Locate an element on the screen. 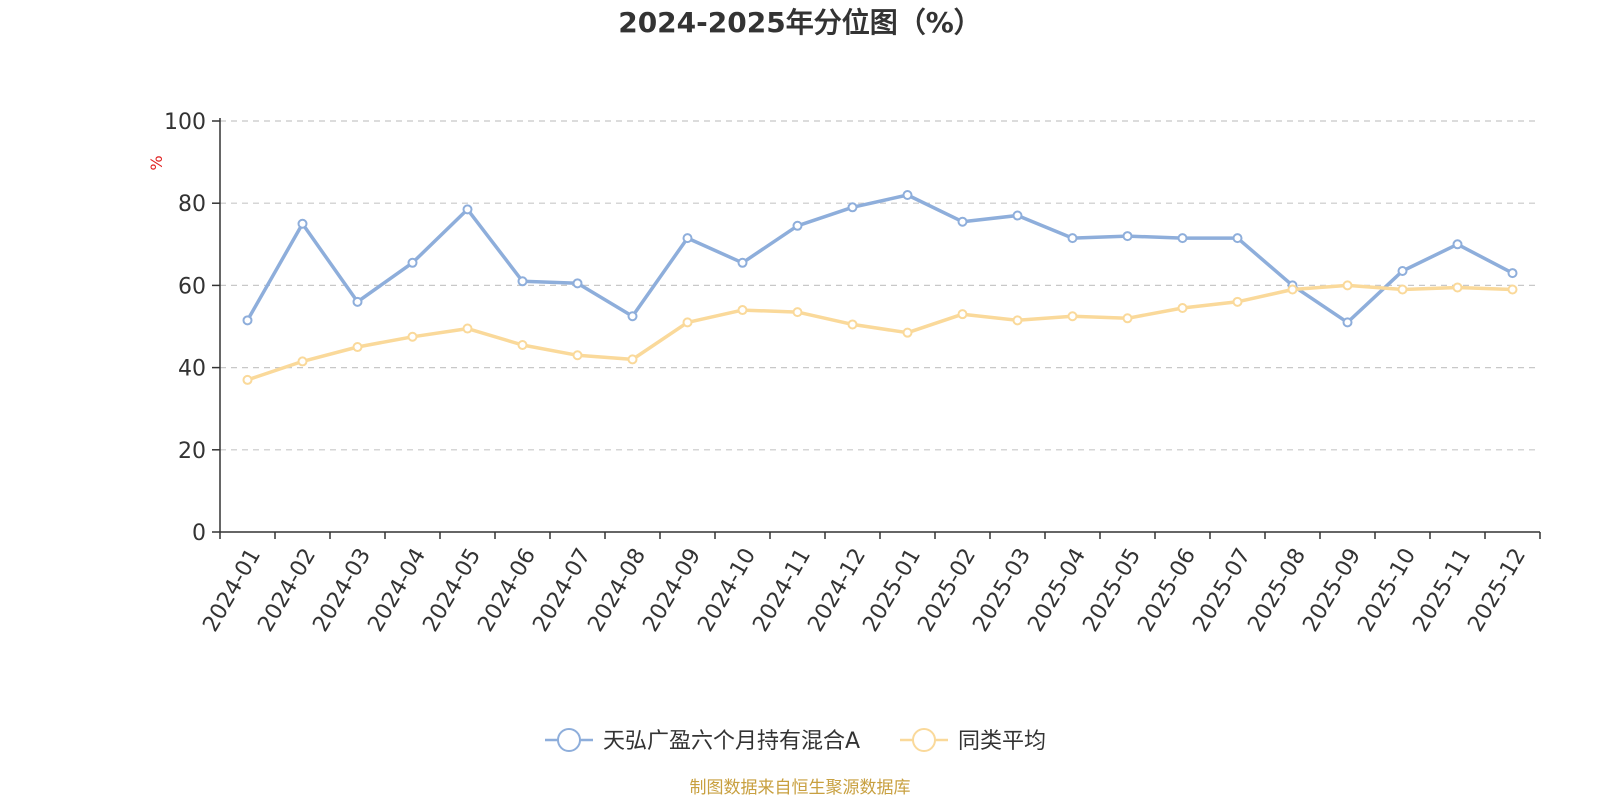 This screenshot has height=804, width=1600. y-tick-label: 80 is located at coordinates (192, 204).